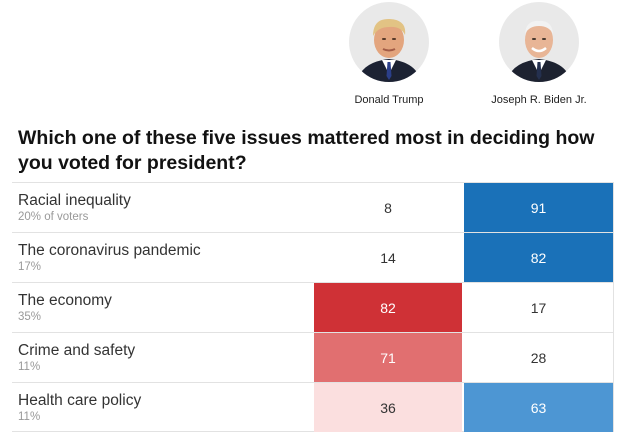 The height and width of the screenshot is (441, 620). I want to click on table-row: Crime and safety 11% 71 28, so click(313, 357).